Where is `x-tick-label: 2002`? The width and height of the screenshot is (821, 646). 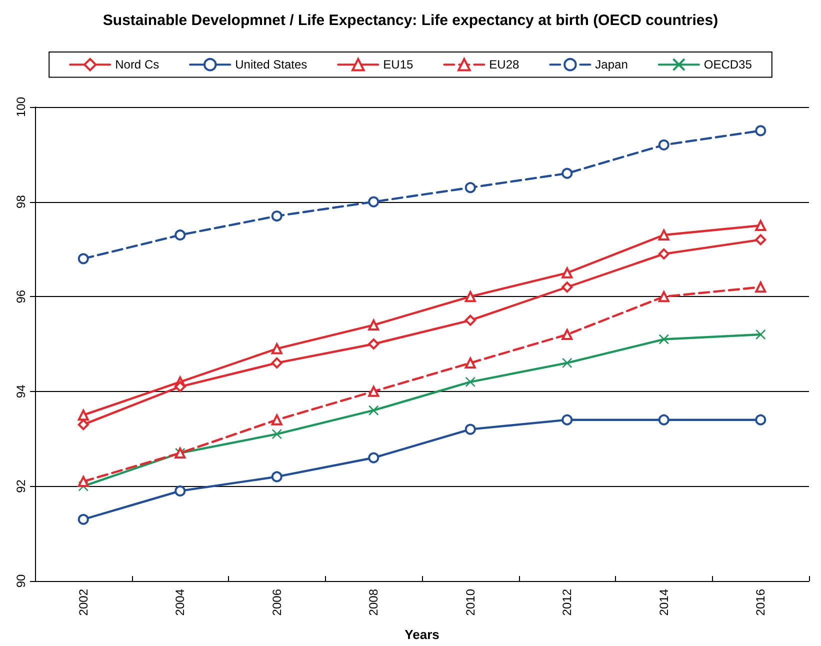
x-tick-label: 2002 is located at coordinates (83, 602).